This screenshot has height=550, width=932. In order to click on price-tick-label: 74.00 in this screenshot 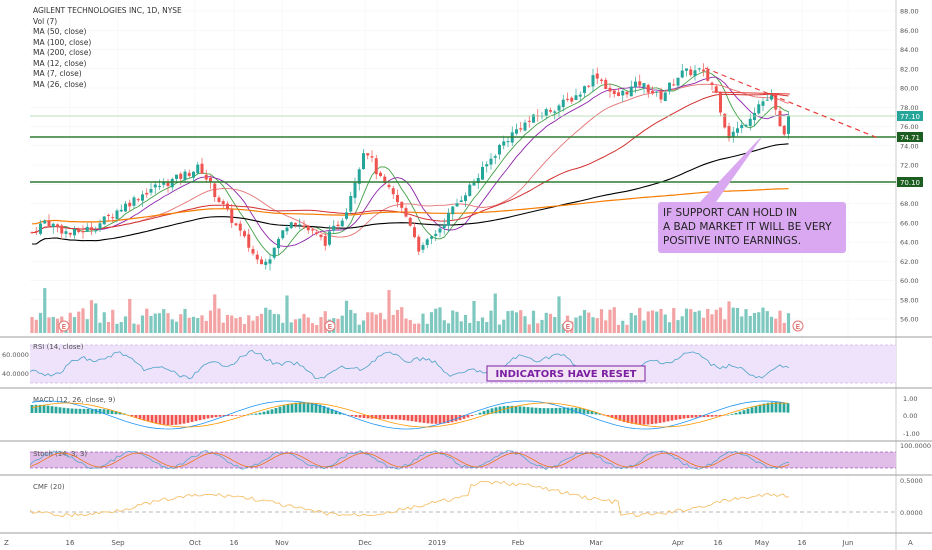, I will do `click(909, 146)`.